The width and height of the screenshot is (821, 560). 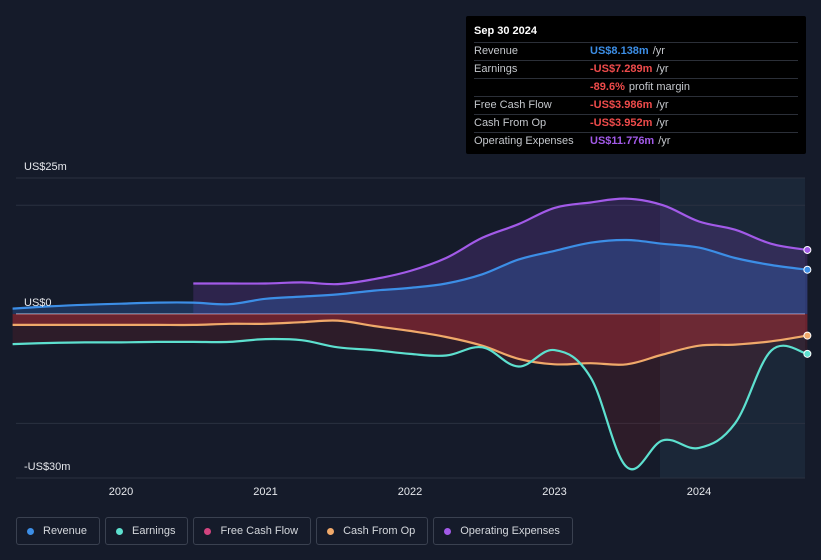 I want to click on legend-label: Operating Expenses, so click(x=510, y=531).